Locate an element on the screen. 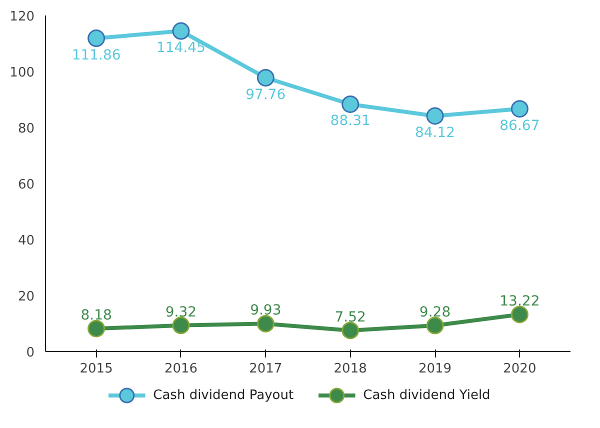 The width and height of the screenshot is (600, 428). y-tick-label: 80 is located at coordinates (26, 129).